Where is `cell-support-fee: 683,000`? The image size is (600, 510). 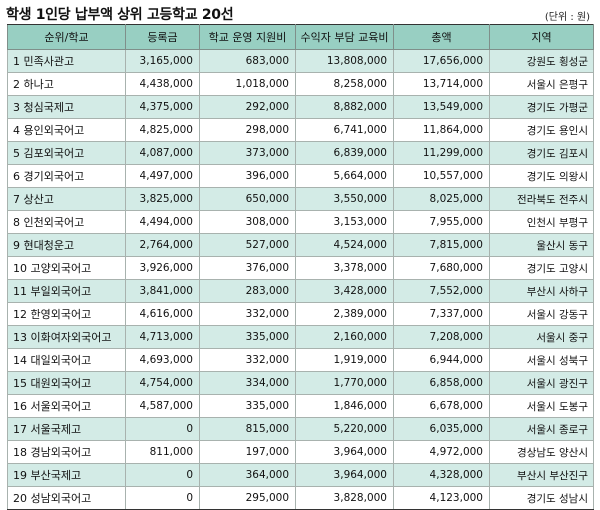
cell-support-fee: 683,000 is located at coordinates (247, 61).